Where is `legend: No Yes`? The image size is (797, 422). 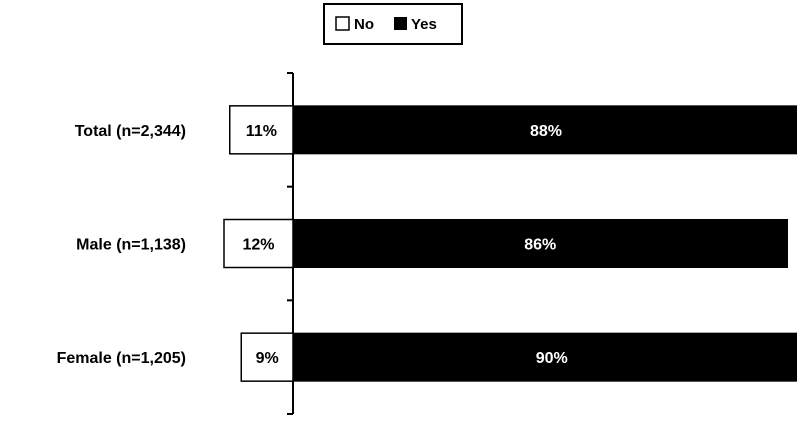 legend: No Yes is located at coordinates (393, 24).